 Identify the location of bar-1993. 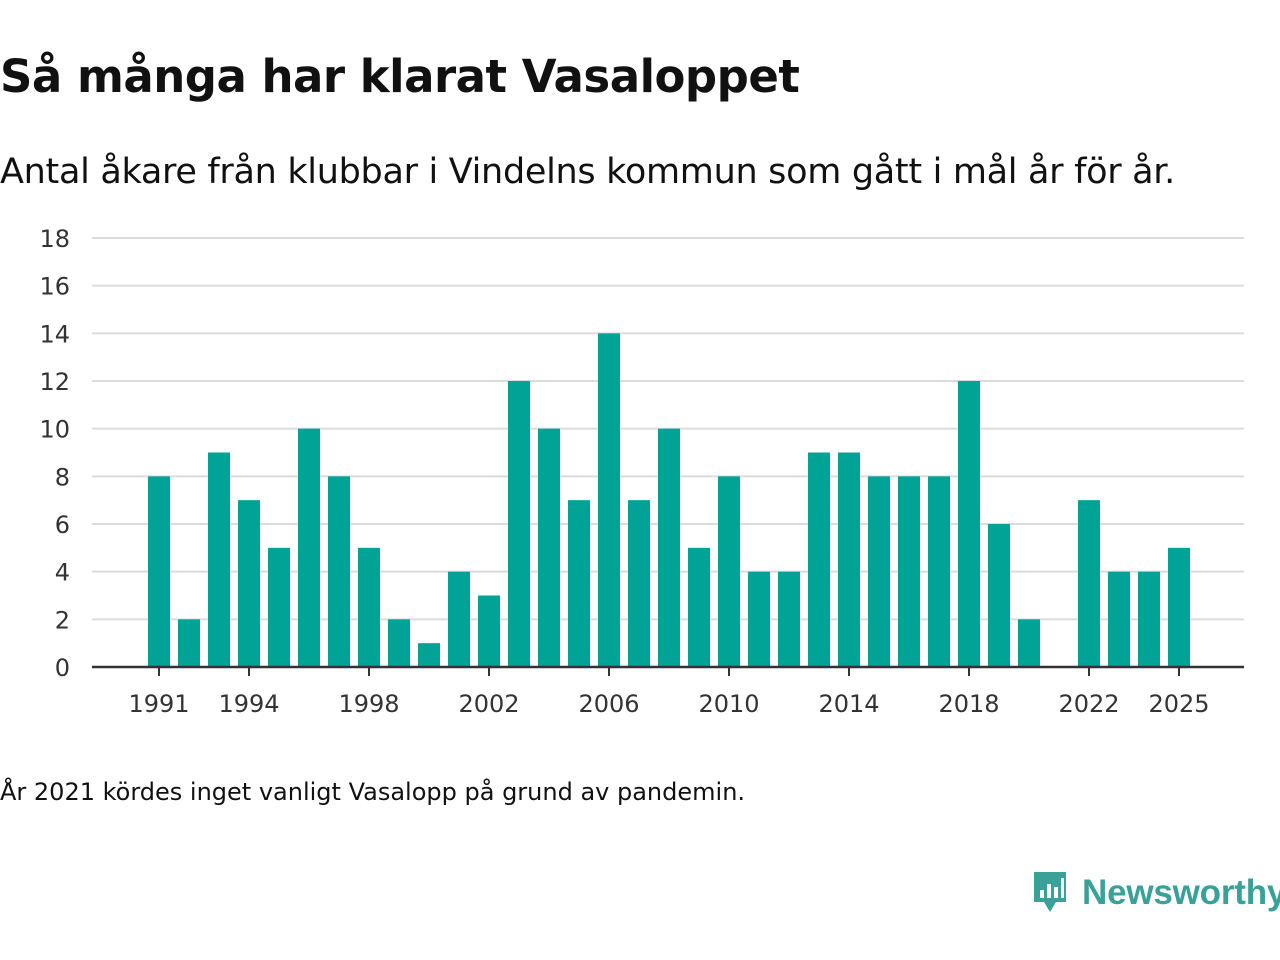
(219, 559).